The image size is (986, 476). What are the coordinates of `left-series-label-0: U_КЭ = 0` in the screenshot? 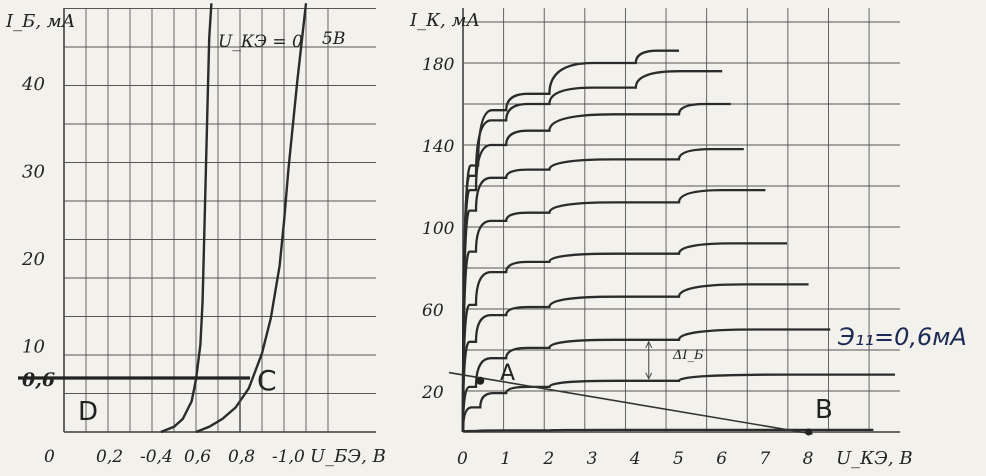 It's located at (260, 42).